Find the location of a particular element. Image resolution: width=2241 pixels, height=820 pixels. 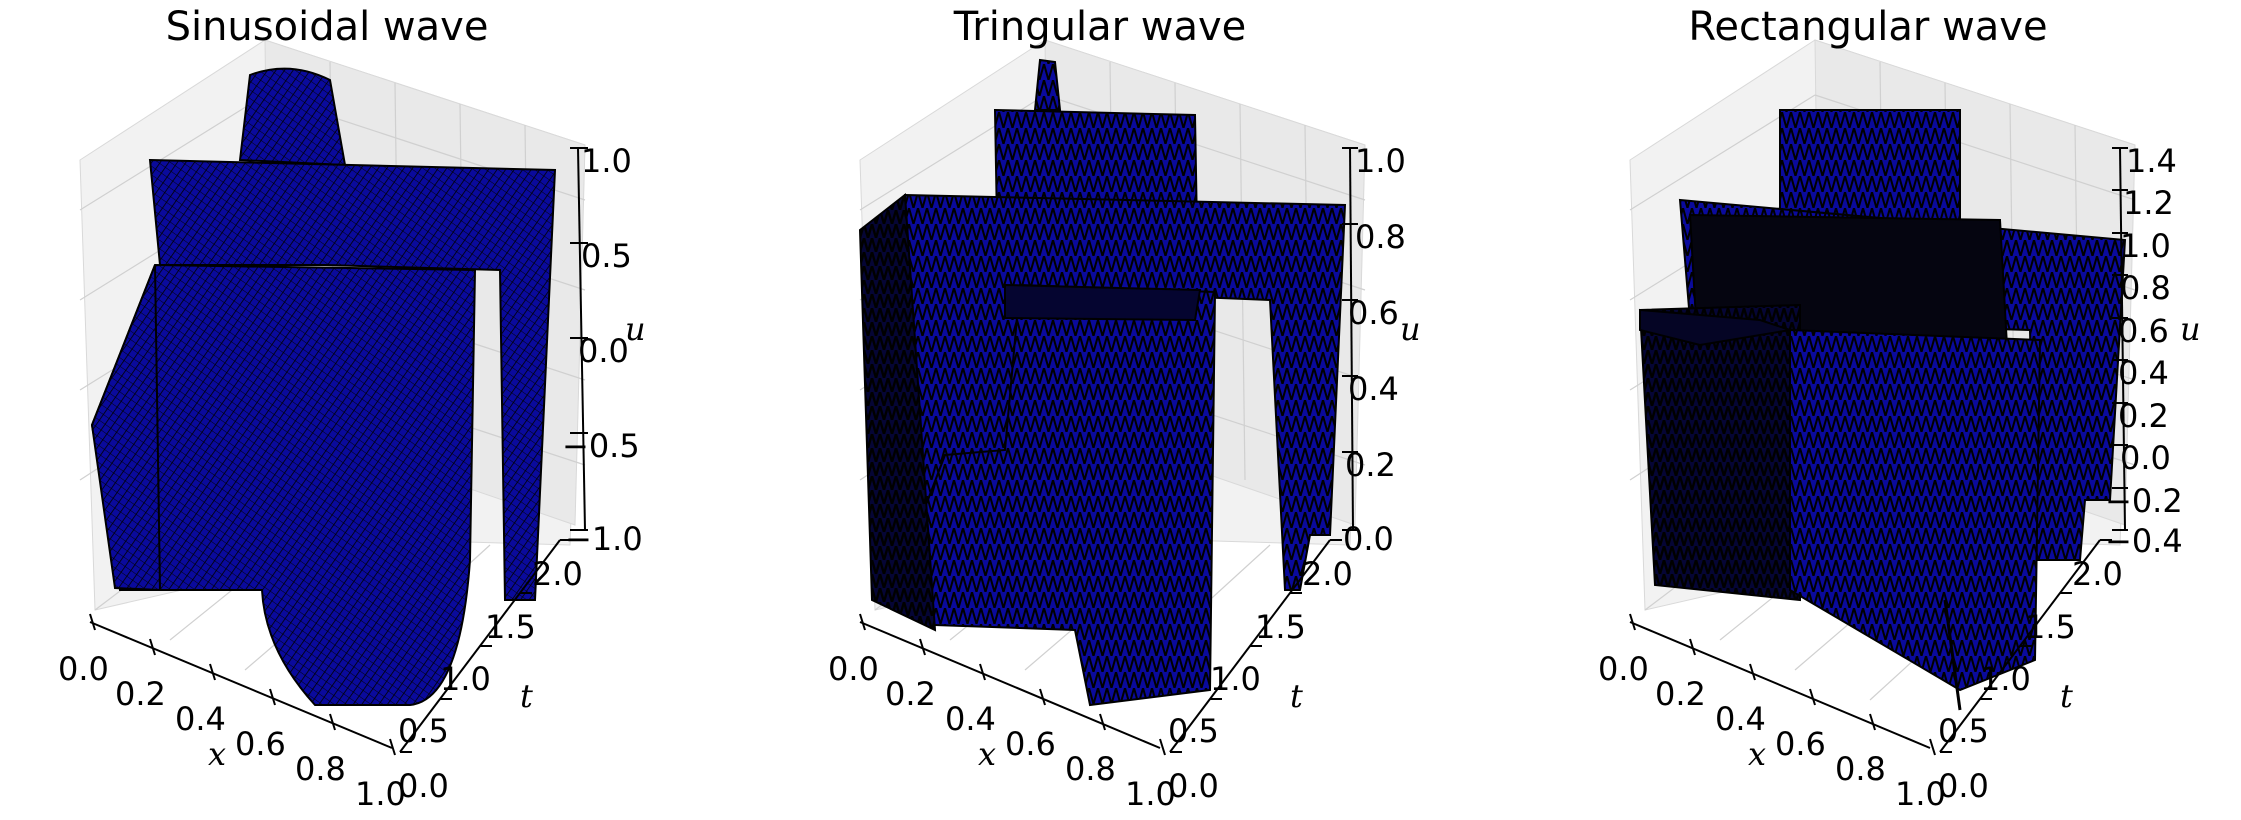

u-tick: −1.0 is located at coordinates (604, 539).